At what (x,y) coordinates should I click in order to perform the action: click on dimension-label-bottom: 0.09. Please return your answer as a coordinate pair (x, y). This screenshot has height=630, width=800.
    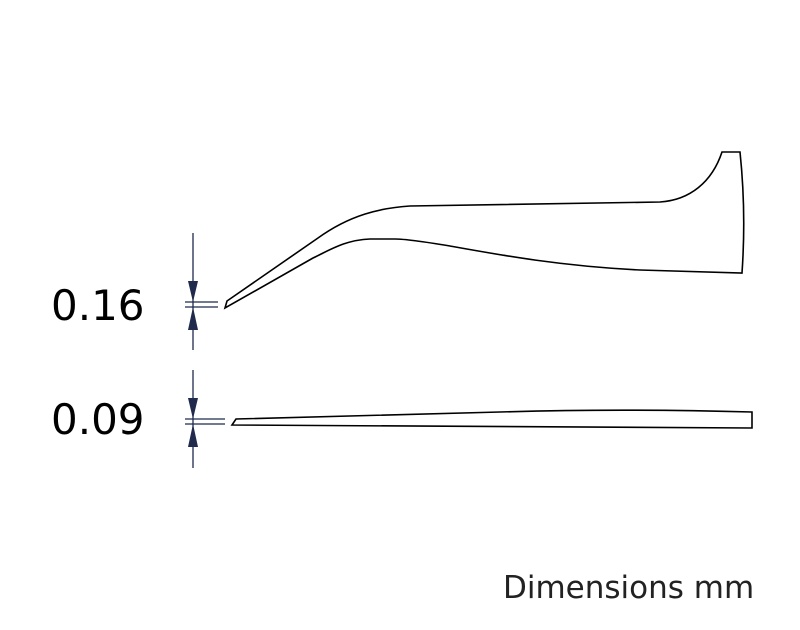
    Looking at the image, I should click on (98, 419).